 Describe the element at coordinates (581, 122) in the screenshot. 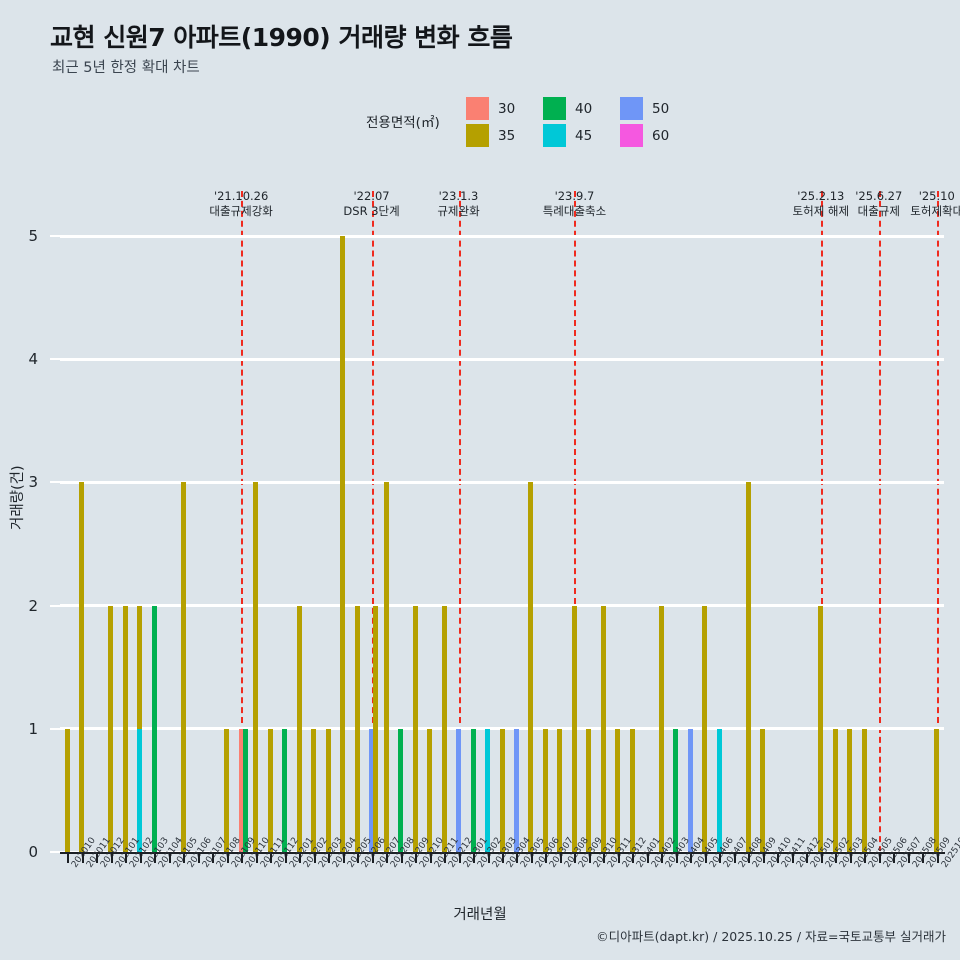

I see `legend-entries: 30 40 50 35 45 60` at that location.